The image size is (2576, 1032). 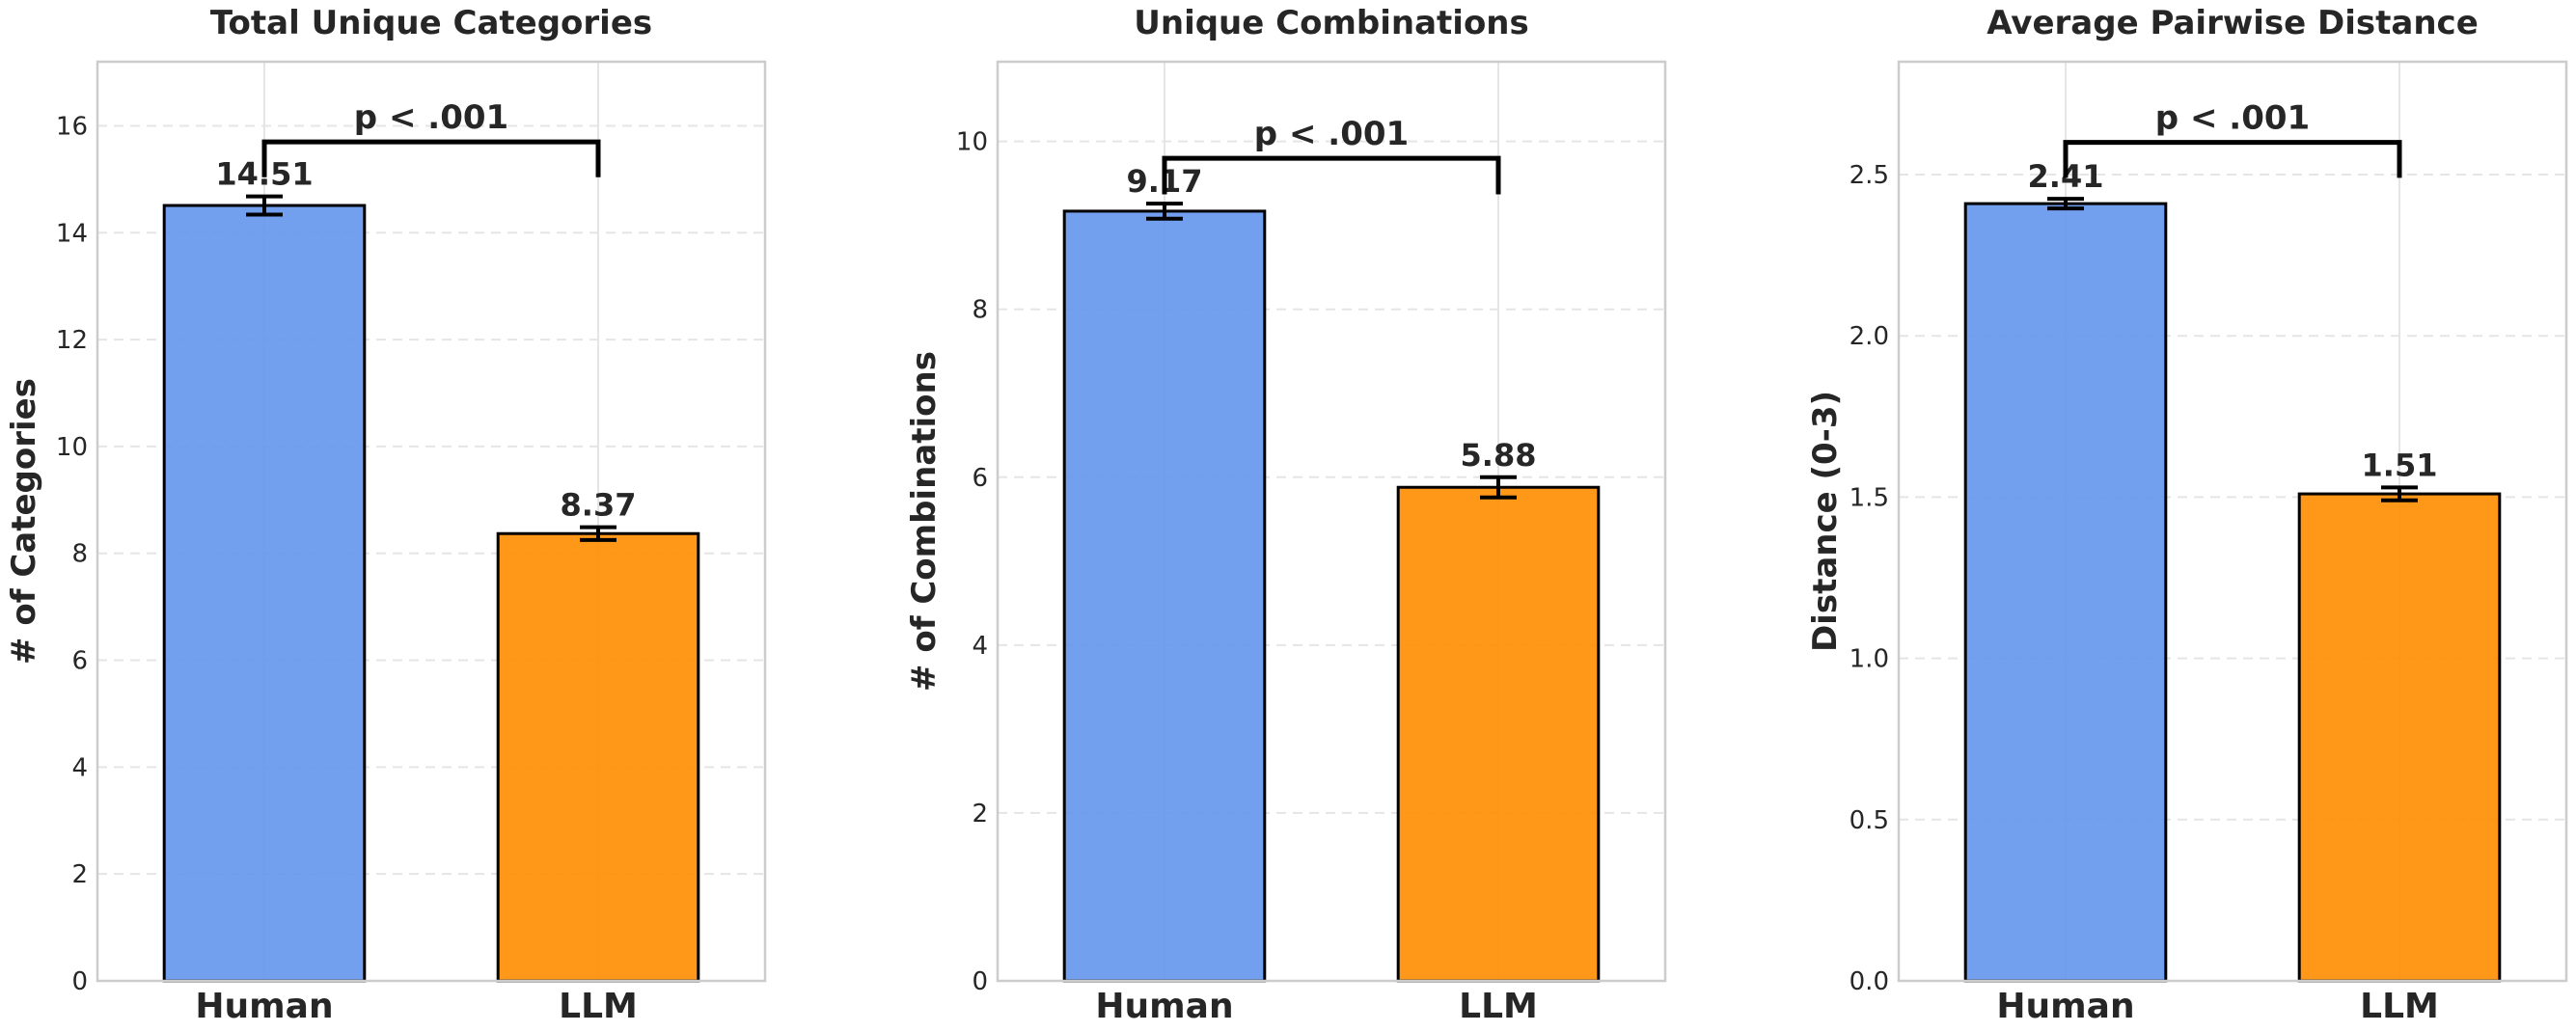 I want to click on y-tick-label: 2.0, so click(x=1870, y=336).